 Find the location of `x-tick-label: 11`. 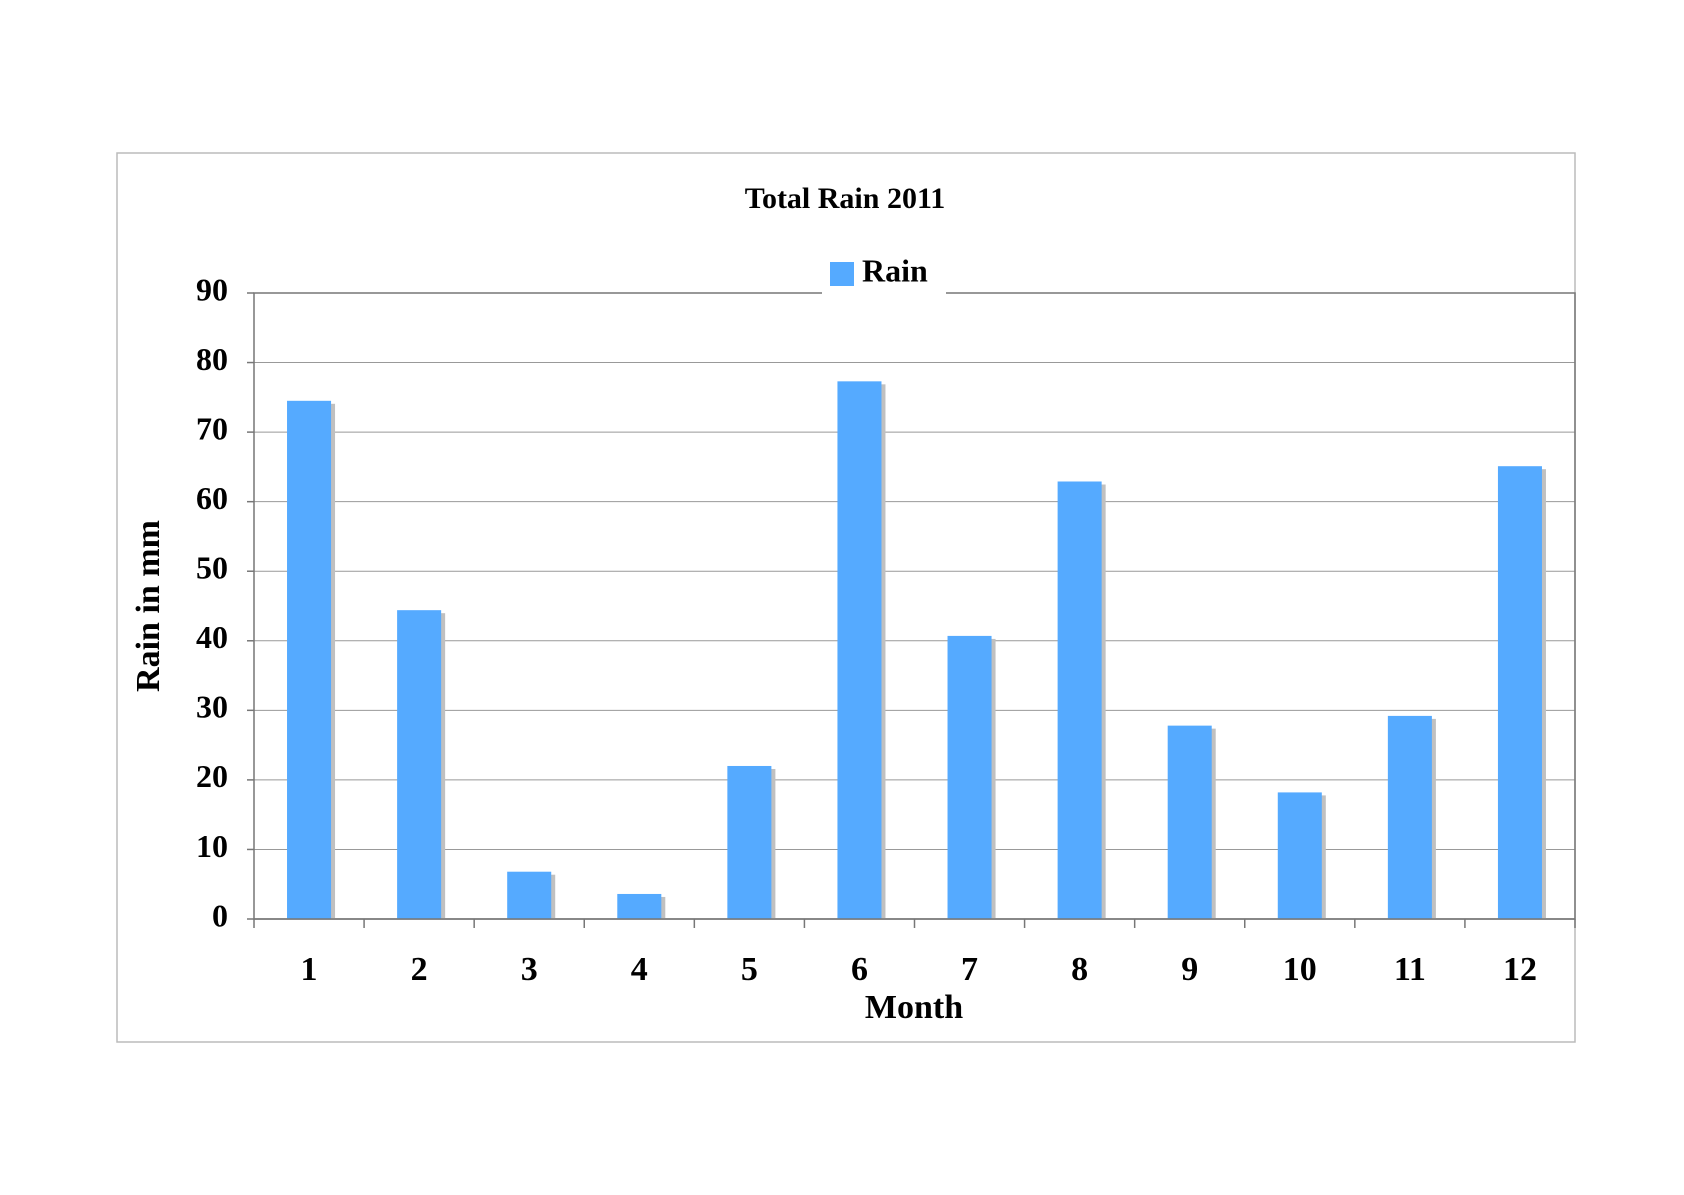

x-tick-label: 11 is located at coordinates (1410, 969).